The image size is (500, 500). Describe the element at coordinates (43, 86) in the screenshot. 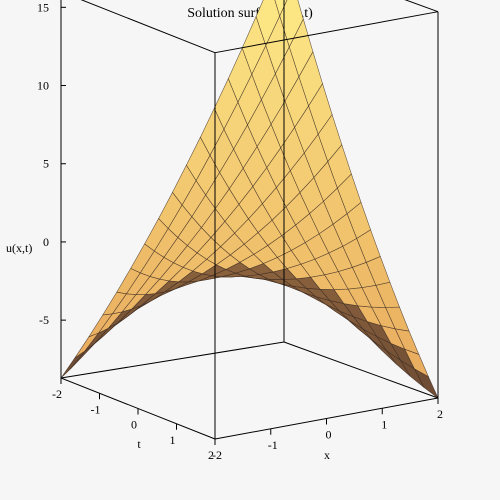

I see `z-tick-label: 10` at that location.